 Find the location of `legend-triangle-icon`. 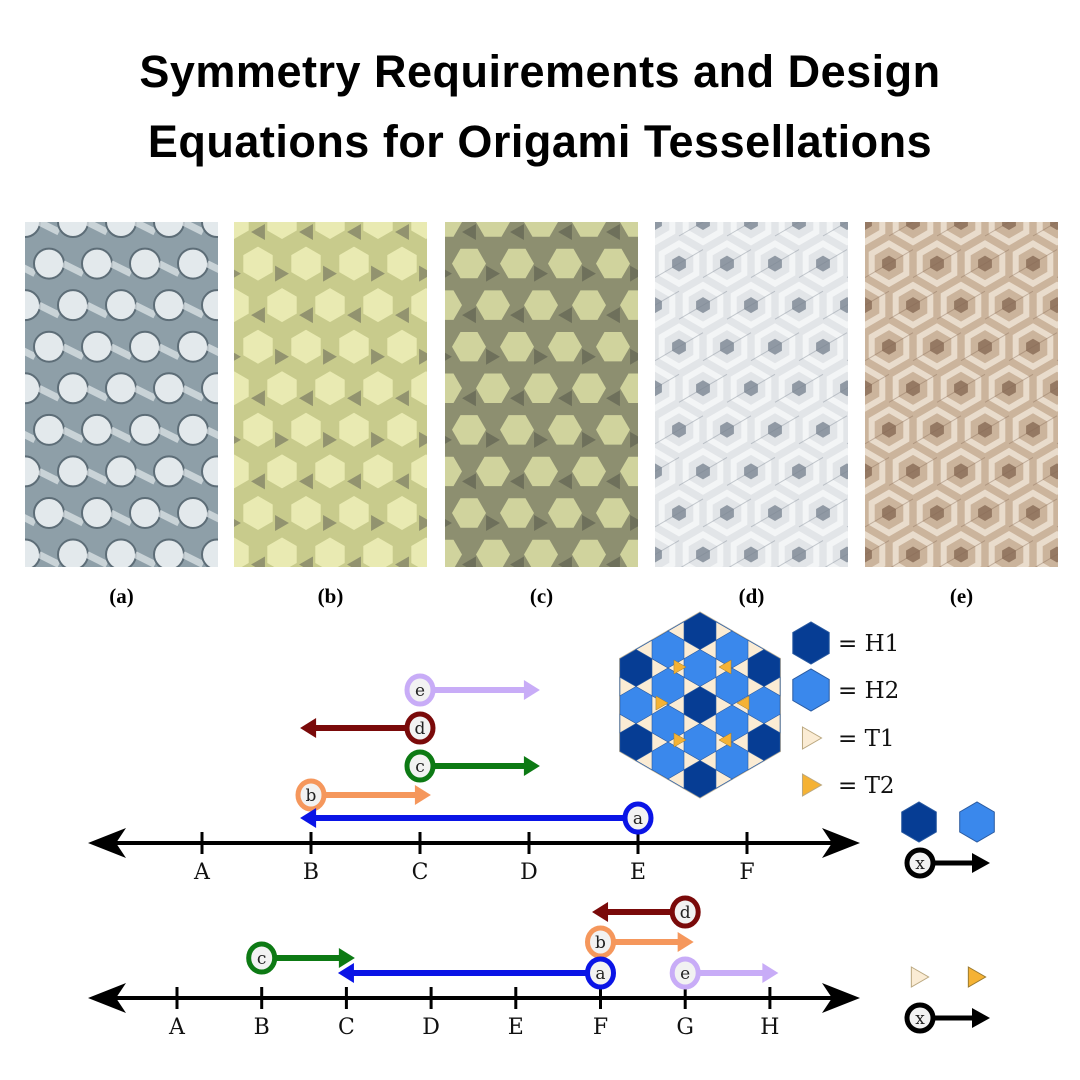

legend-triangle-icon is located at coordinates (812, 738).